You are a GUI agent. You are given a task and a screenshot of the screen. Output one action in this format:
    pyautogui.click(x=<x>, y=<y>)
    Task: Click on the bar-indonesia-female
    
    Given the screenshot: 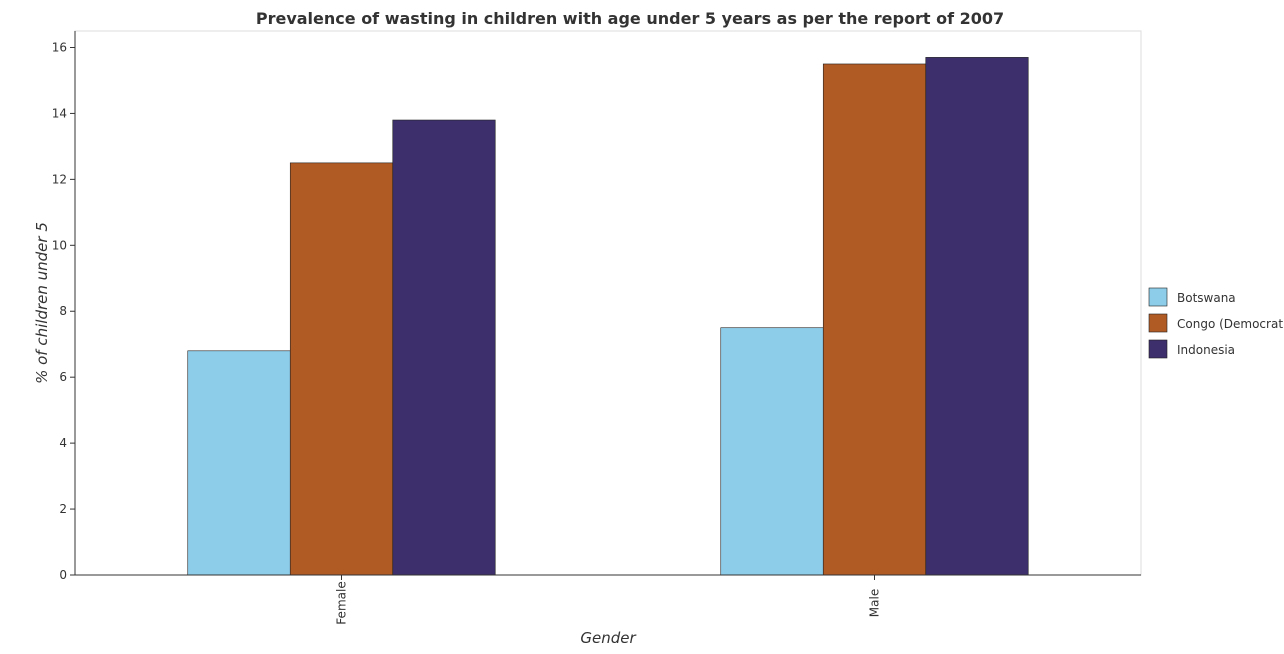 What is the action you would take?
    pyautogui.click(x=444, y=347)
    